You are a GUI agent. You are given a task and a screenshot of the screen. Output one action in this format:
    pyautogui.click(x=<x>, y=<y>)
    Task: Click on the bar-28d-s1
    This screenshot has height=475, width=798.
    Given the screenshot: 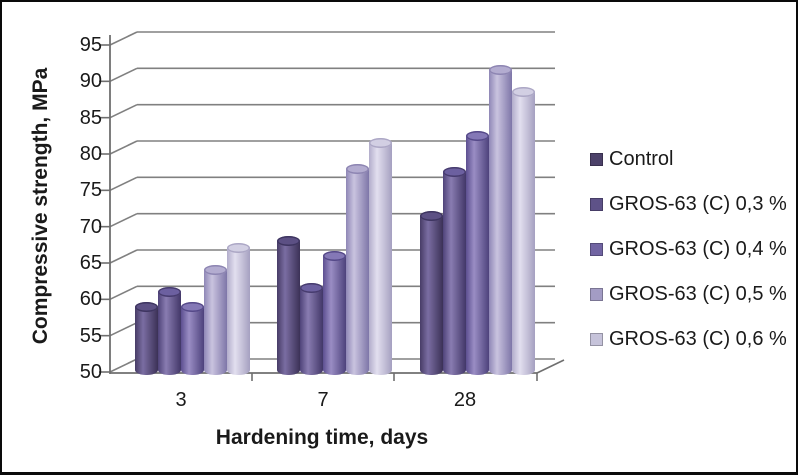 What is the action you would take?
    pyautogui.click(x=454, y=271)
    